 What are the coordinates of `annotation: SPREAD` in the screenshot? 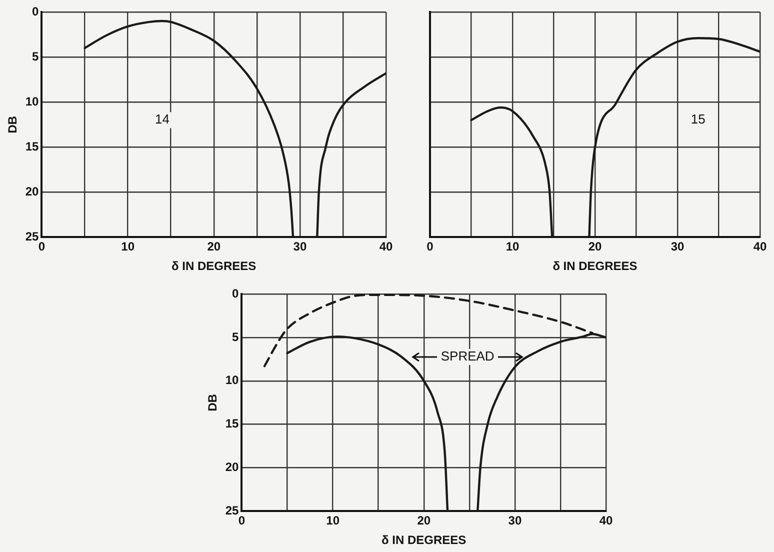 It's located at (467, 356).